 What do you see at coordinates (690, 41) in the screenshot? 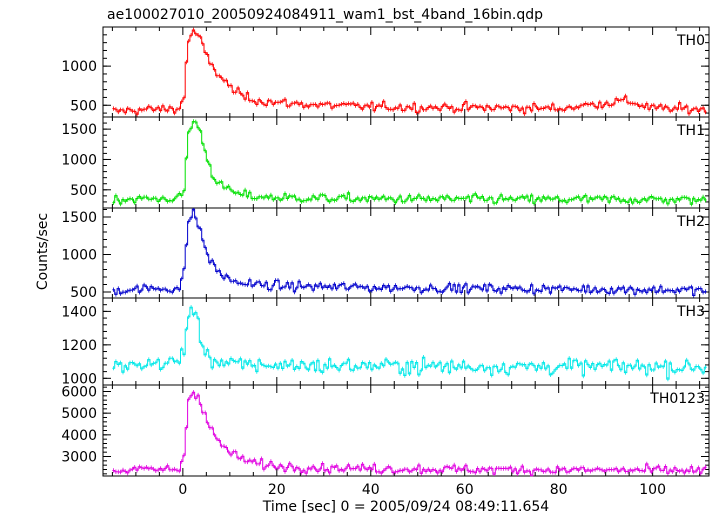
I see `panel-label: TH0` at bounding box center [690, 41].